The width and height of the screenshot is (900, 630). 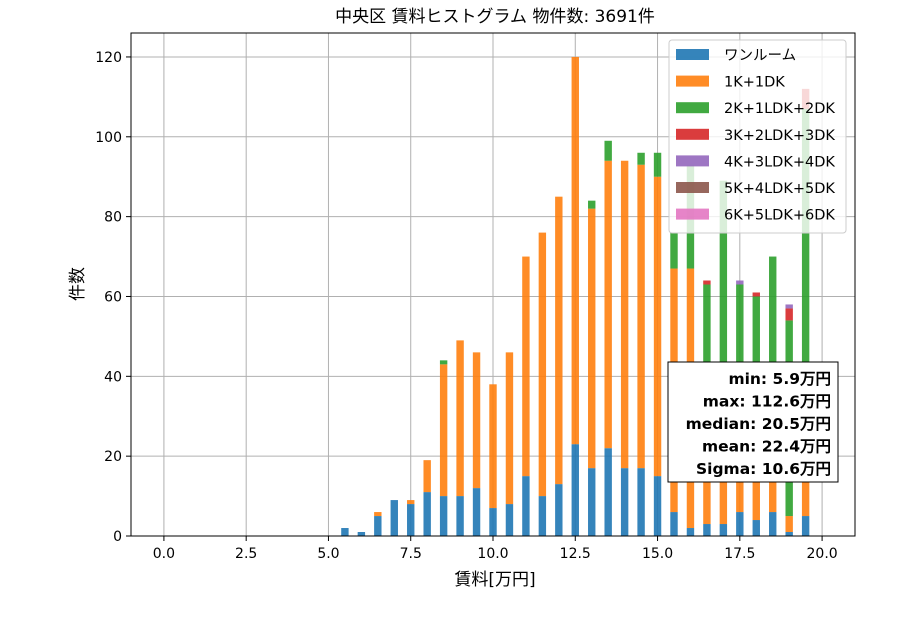 What do you see at coordinates (78, 284) in the screenshot?
I see `y-axis-label: 件数` at bounding box center [78, 284].